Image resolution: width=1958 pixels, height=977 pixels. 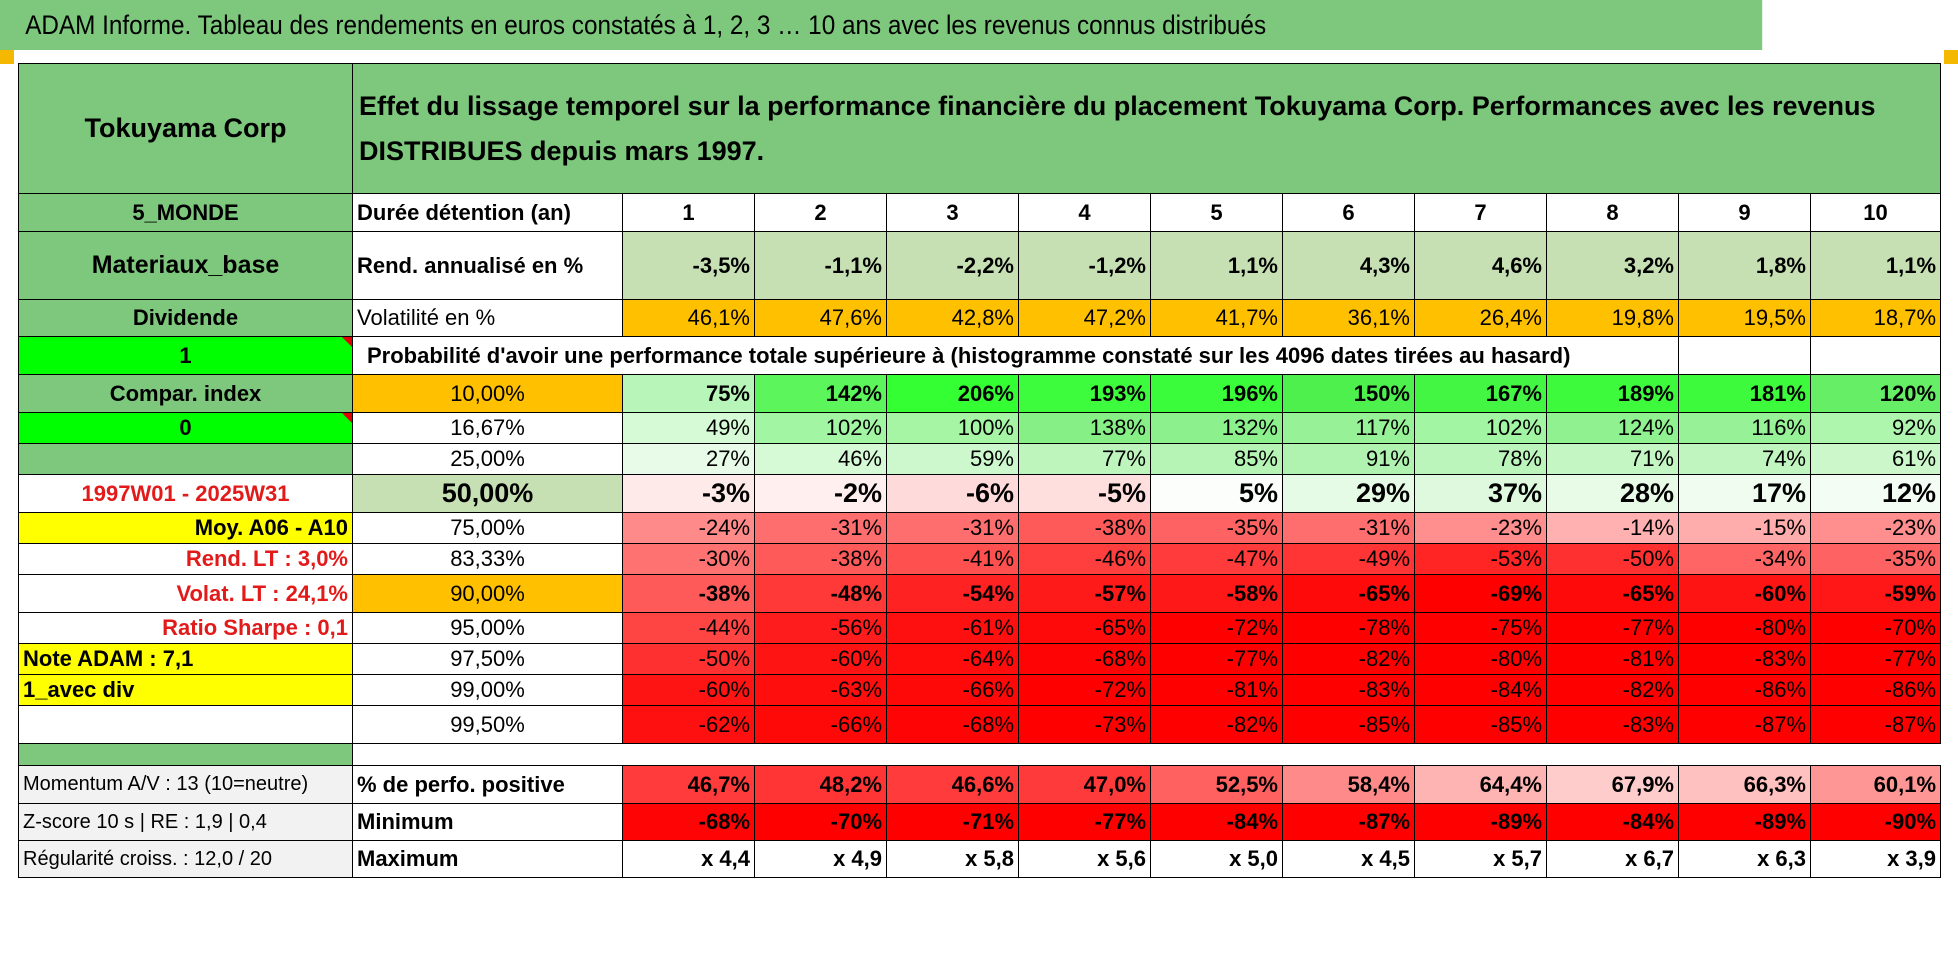 What do you see at coordinates (1612, 265) in the screenshot?
I see `rendement-value: 3,2%` at bounding box center [1612, 265].